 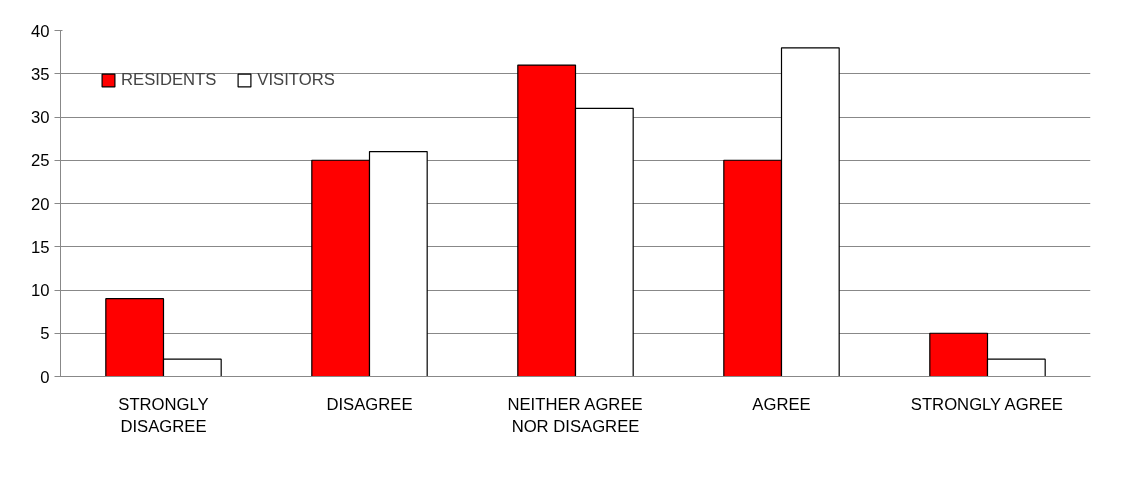 I want to click on x-tick-label: STRONGLY DISAGREE, so click(x=163, y=415).